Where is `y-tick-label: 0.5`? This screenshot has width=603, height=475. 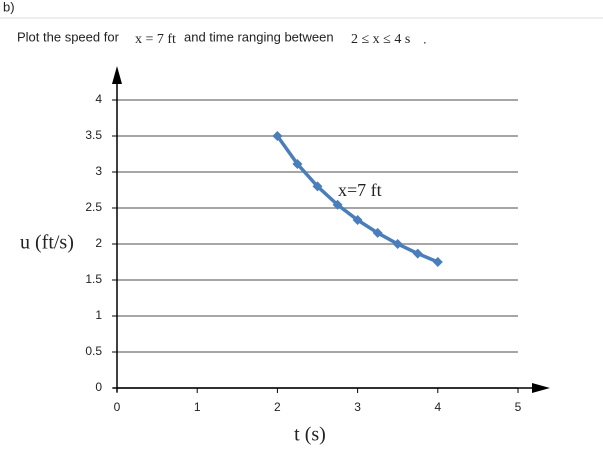 y-tick-label: 0.5 is located at coordinates (93, 351).